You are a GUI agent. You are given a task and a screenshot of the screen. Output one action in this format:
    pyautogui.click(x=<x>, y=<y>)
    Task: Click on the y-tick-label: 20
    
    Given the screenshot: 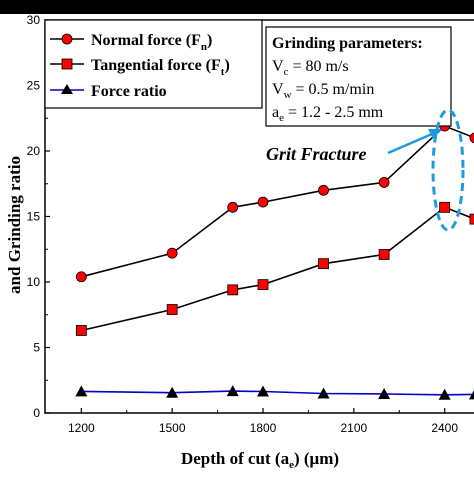 What is the action you would take?
    pyautogui.click(x=34, y=151)
    